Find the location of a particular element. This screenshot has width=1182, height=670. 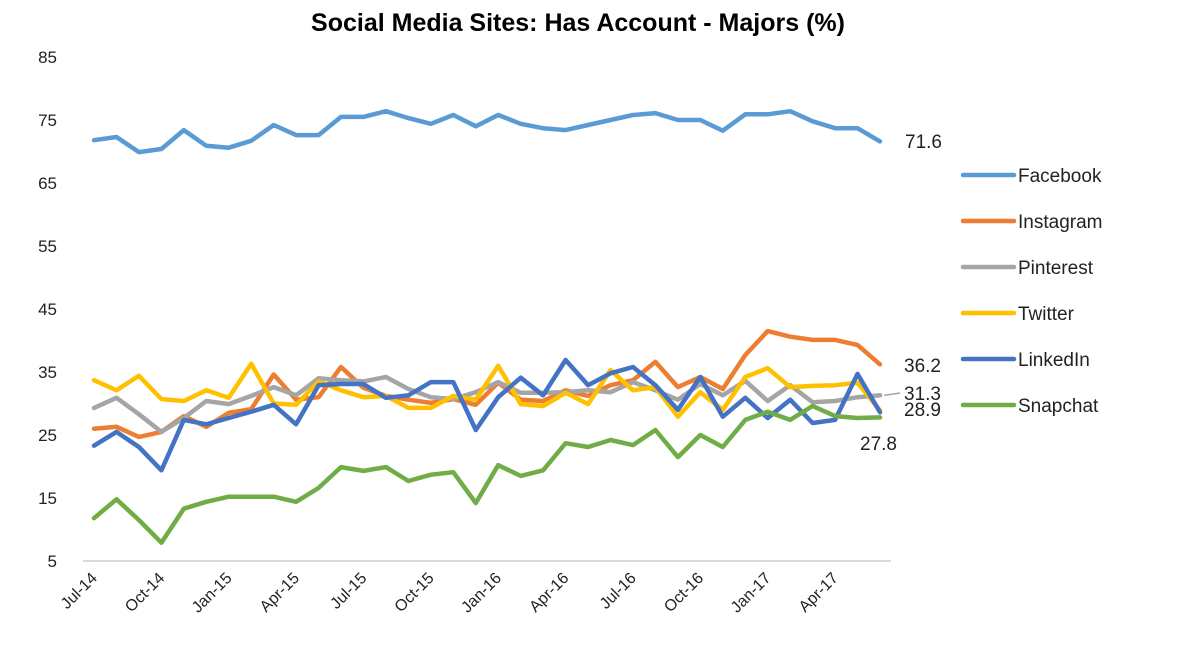

series-line-instagram is located at coordinates (487, 384).